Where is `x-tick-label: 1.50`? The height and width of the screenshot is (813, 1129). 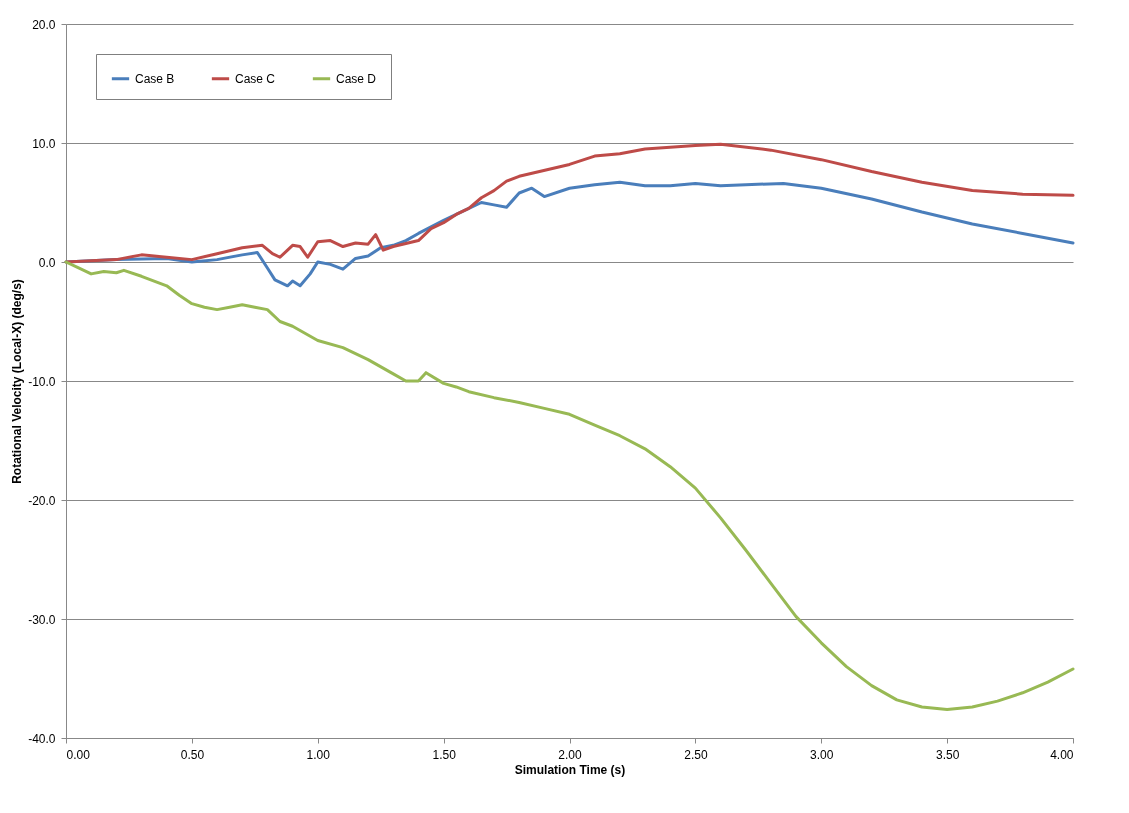 x-tick-label: 1.50 is located at coordinates (444, 754).